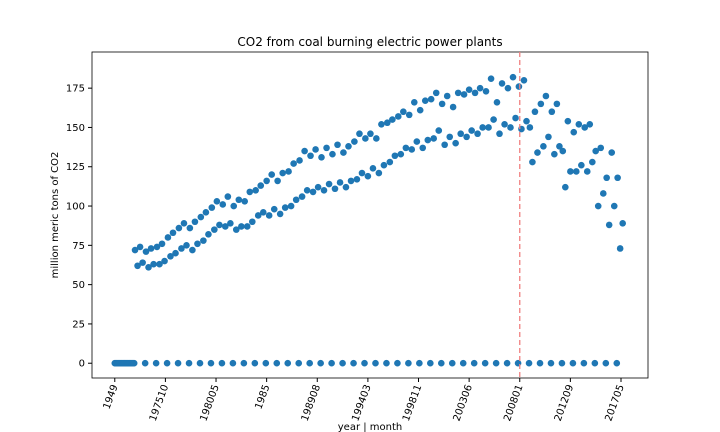 The image size is (720, 432). What do you see at coordinates (159, 403) in the screenshot?
I see `x-tick-label: 197510` at bounding box center [159, 403].